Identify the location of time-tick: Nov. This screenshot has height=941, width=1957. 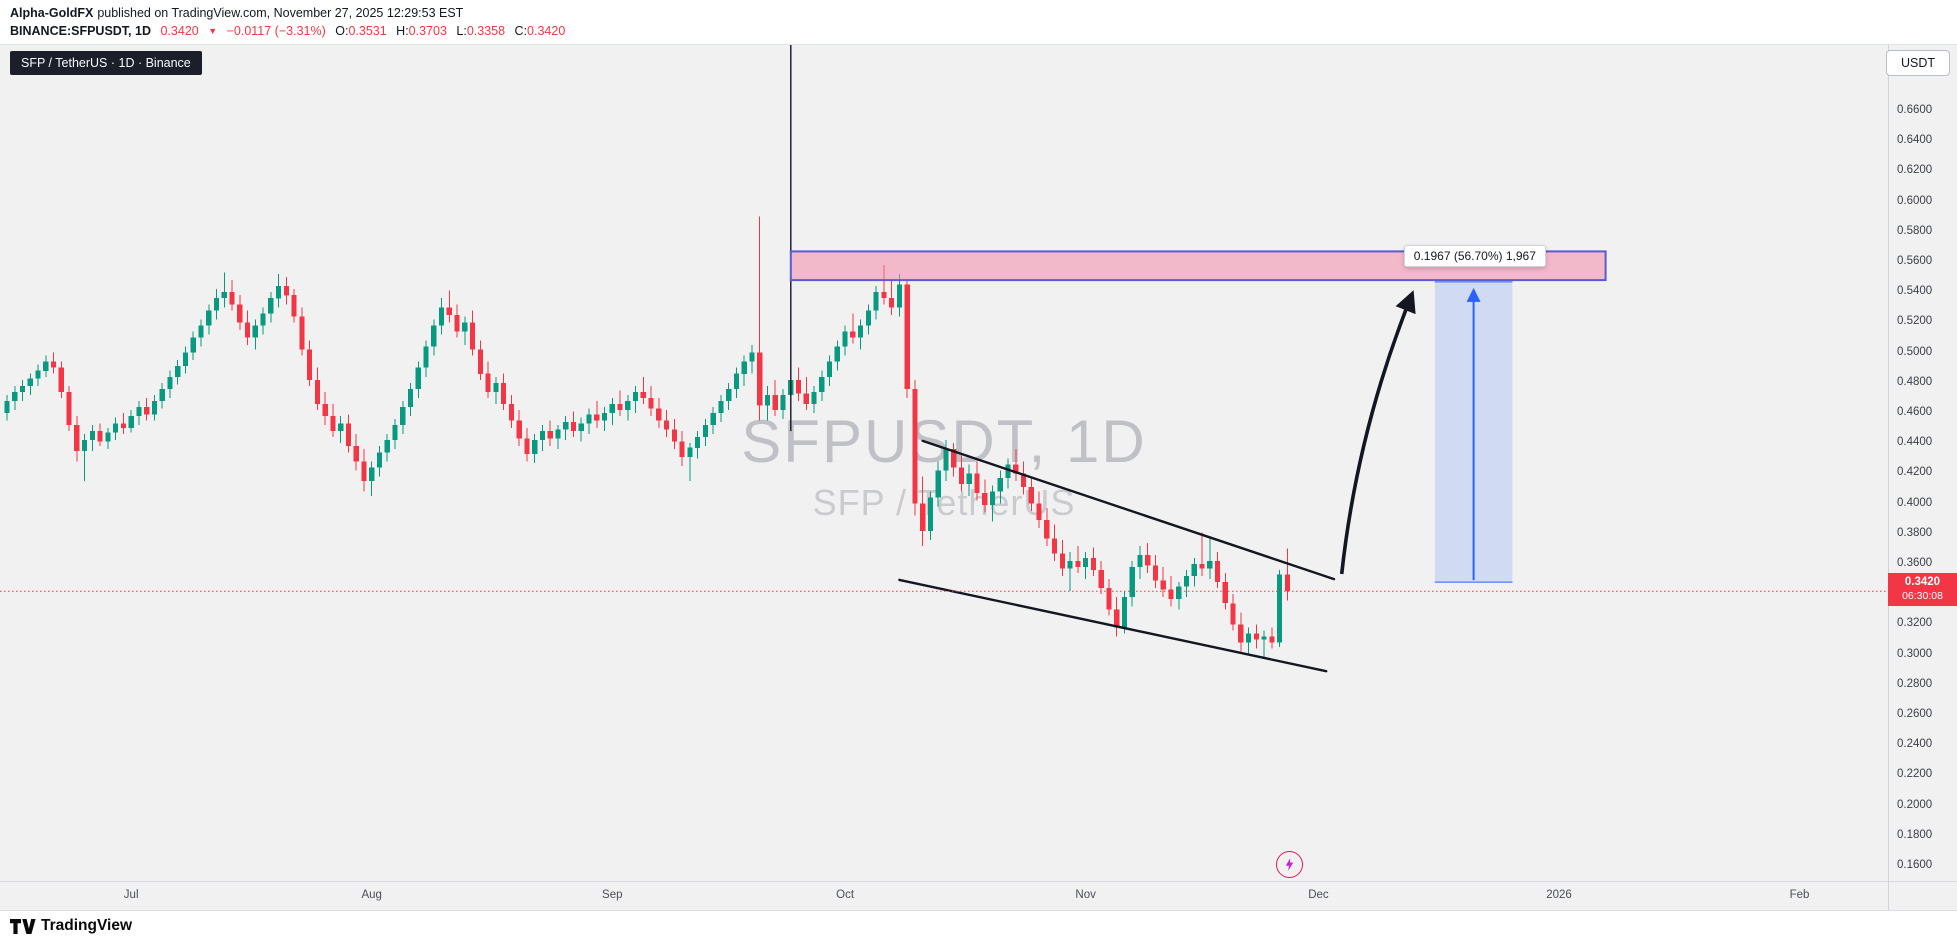
(1085, 895).